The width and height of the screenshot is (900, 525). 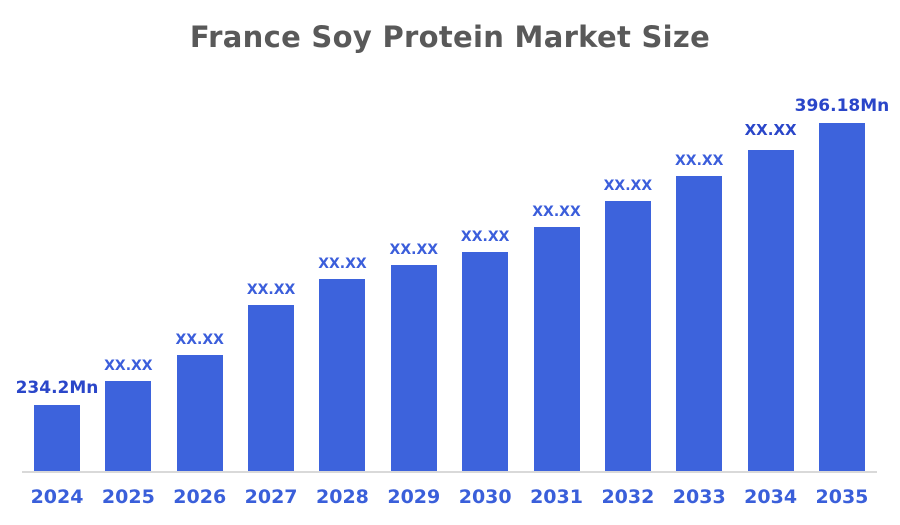 I want to click on bar-value-label: 234.2Mn, so click(x=57, y=388).